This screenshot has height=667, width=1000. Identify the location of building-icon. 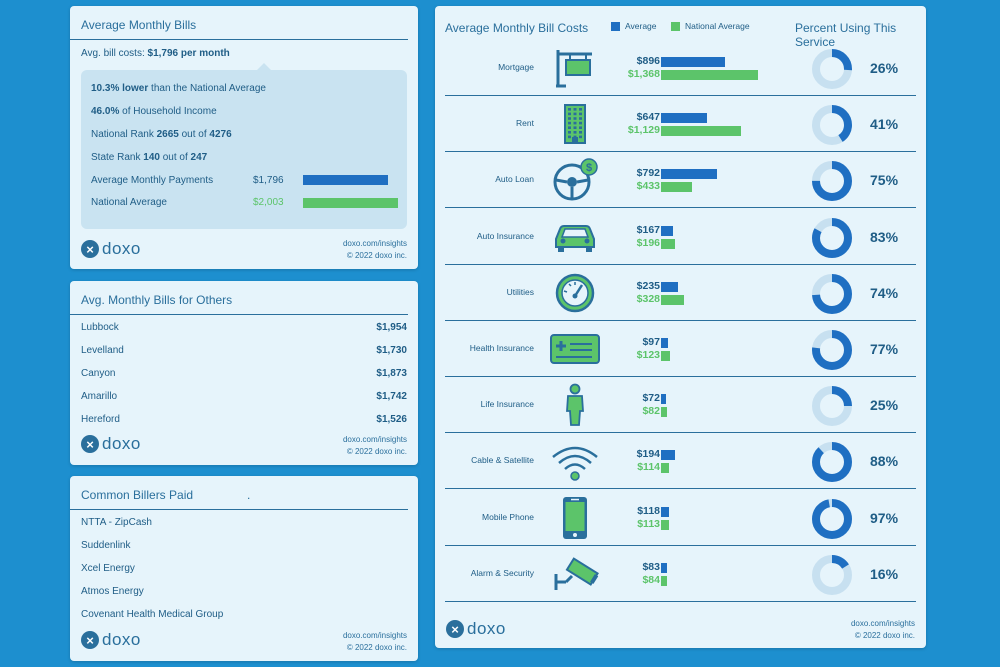
(575, 124).